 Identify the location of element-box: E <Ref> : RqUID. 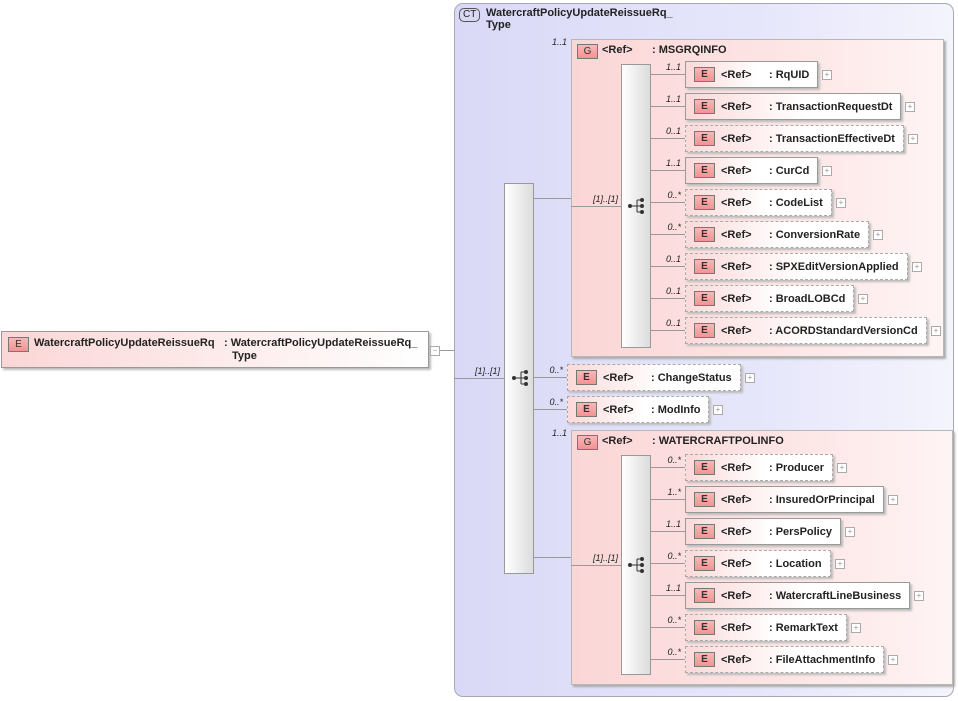
(752, 74).